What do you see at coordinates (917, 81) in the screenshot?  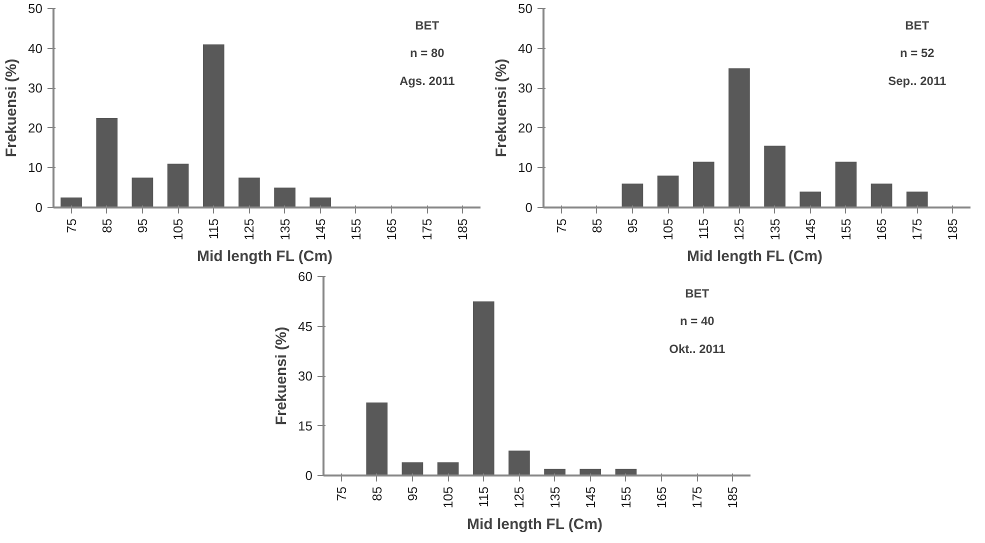 I see `annotation: Sep.. 2011` at bounding box center [917, 81].